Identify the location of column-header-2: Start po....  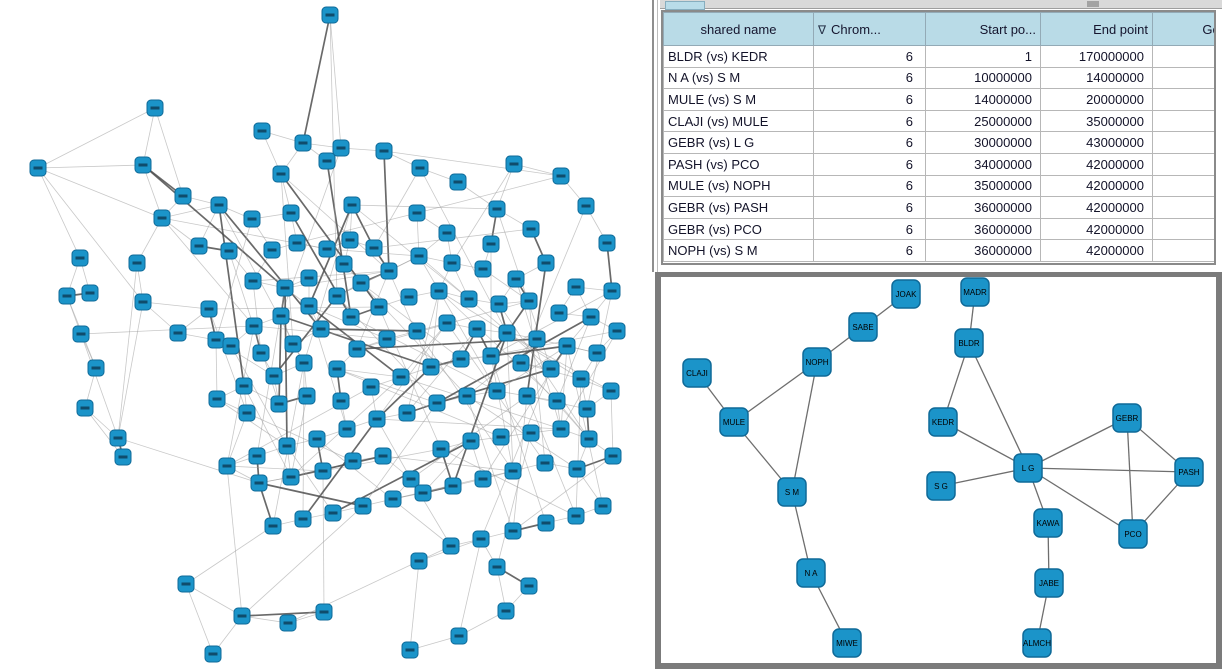
(983, 29).